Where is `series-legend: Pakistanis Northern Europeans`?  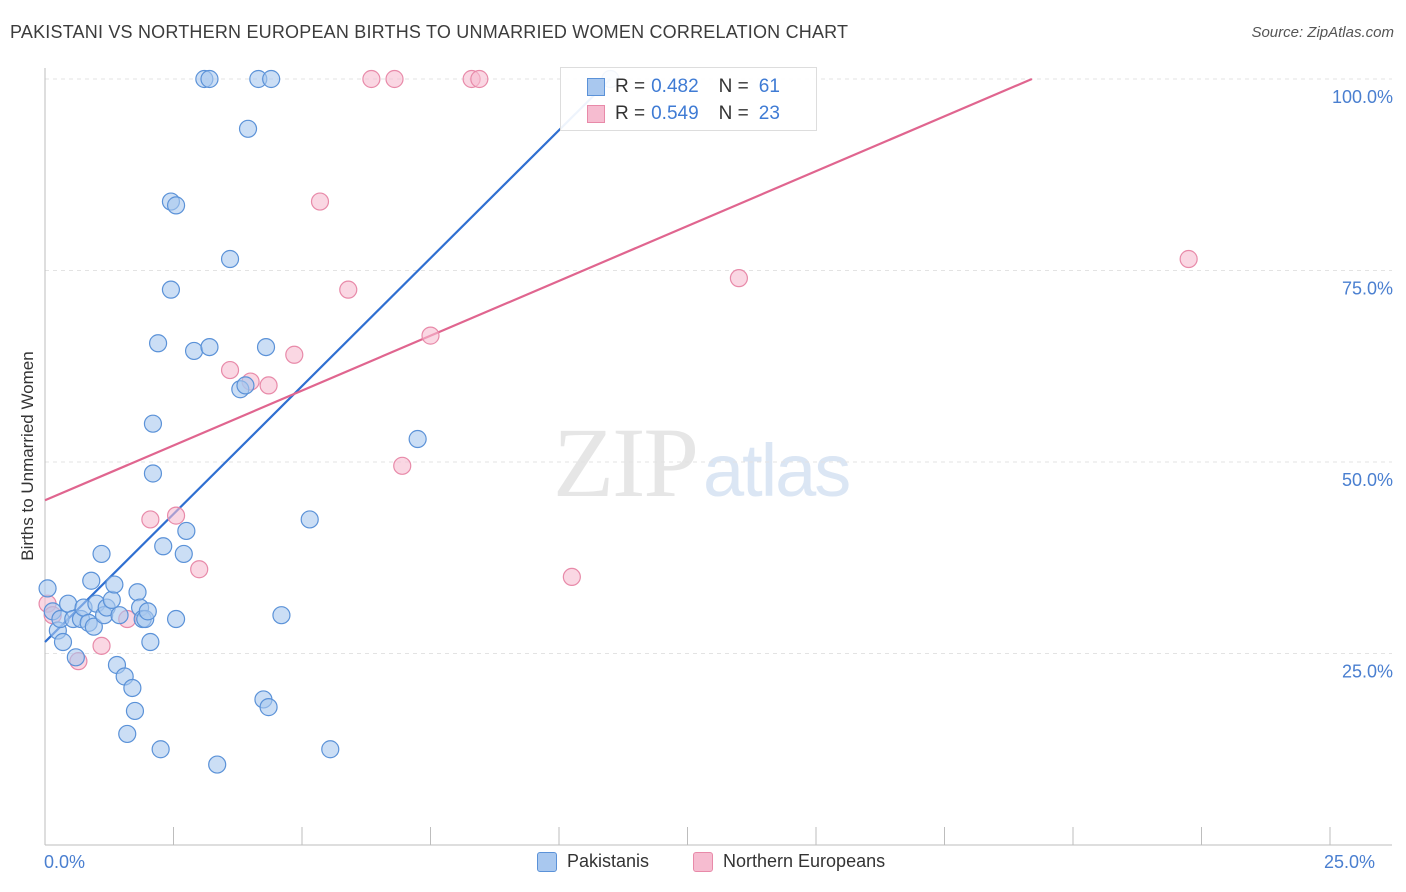
series-legend: Pakistanis Northern Europeans is located at coordinates (703, 864).